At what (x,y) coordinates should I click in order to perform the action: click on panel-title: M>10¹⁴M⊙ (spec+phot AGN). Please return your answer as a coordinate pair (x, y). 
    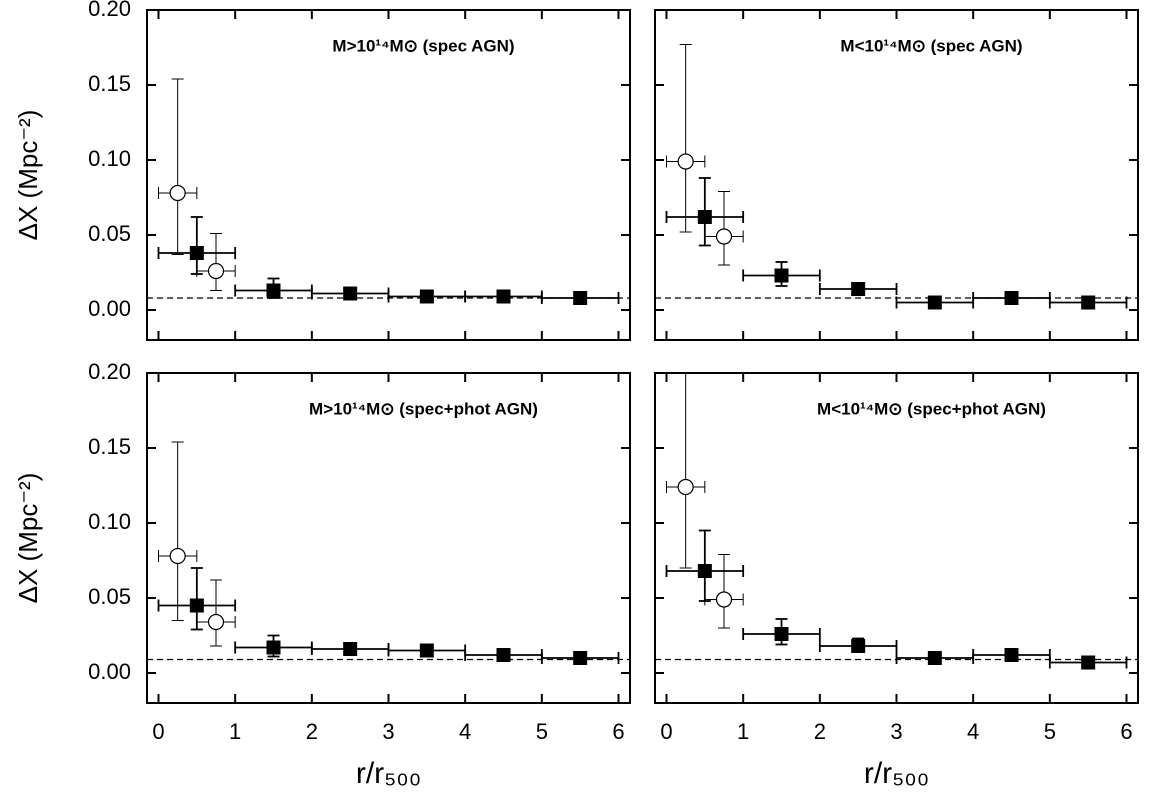
    Looking at the image, I should click on (423, 408).